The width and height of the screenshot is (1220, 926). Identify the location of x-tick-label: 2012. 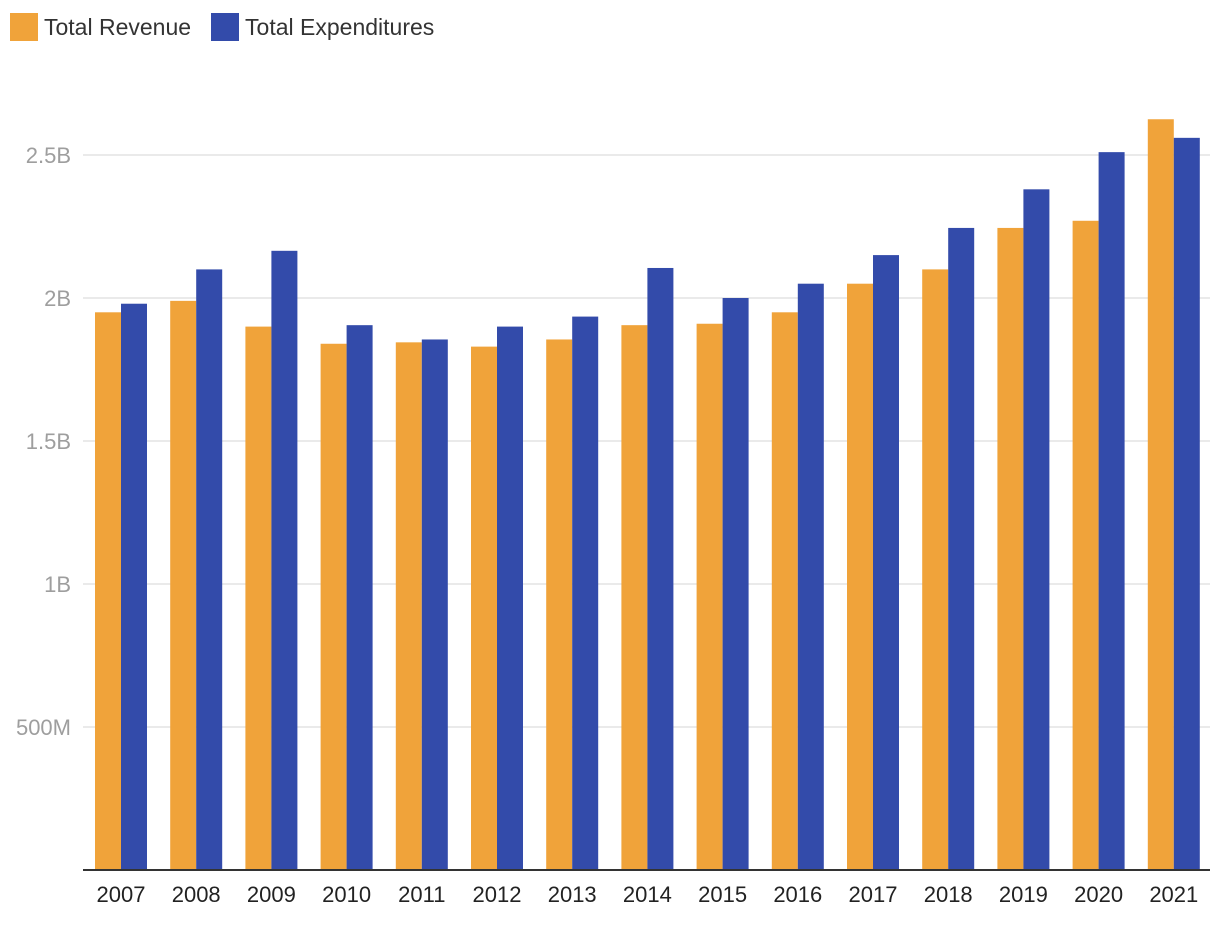
(497, 894).